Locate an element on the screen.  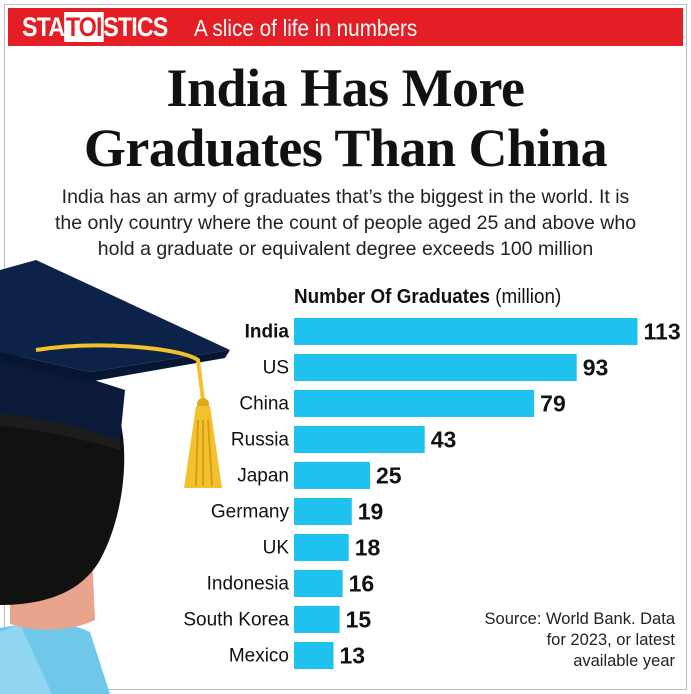
category-label-uk: UK is located at coordinates (276, 548).